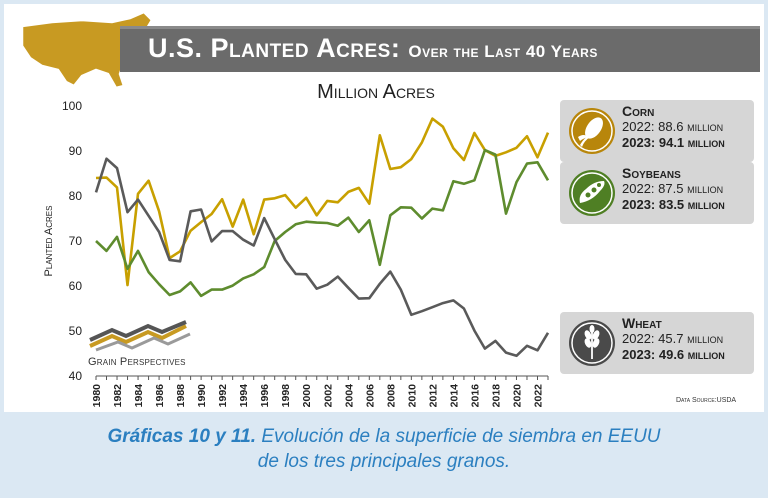  Describe the element at coordinates (76, 376) in the screenshot. I see `y-tick-label: 40` at that location.